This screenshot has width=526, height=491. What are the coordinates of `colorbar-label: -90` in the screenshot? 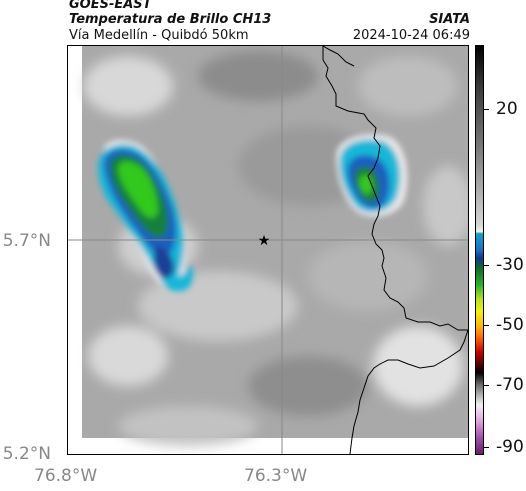 It's located at (510, 447).